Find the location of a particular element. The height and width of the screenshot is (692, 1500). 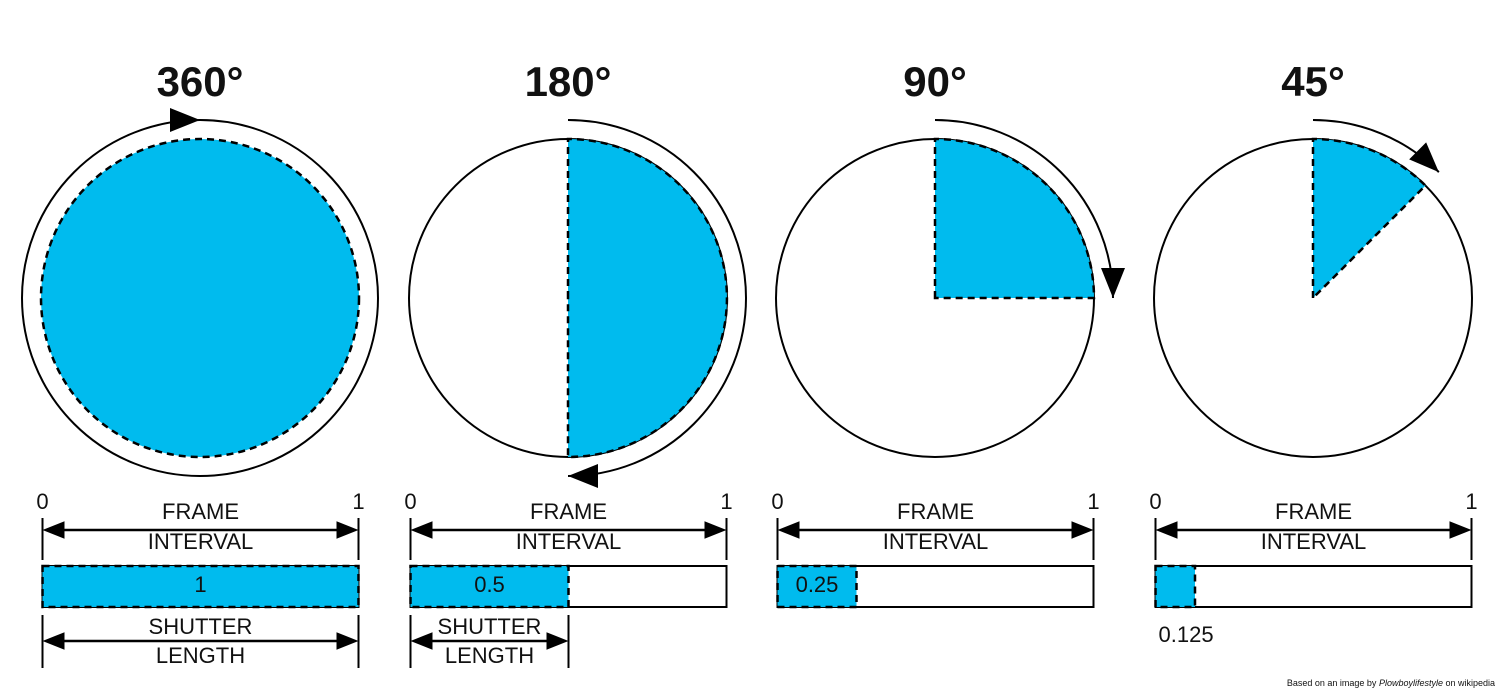

shutter-value: 1 is located at coordinates (200, 584).